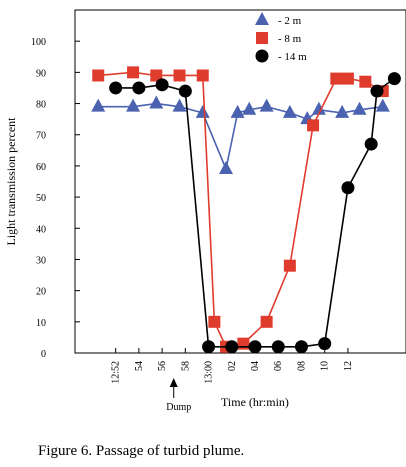 The height and width of the screenshot is (467, 406). I want to click on x-tick-label: 04, so click(255, 366).